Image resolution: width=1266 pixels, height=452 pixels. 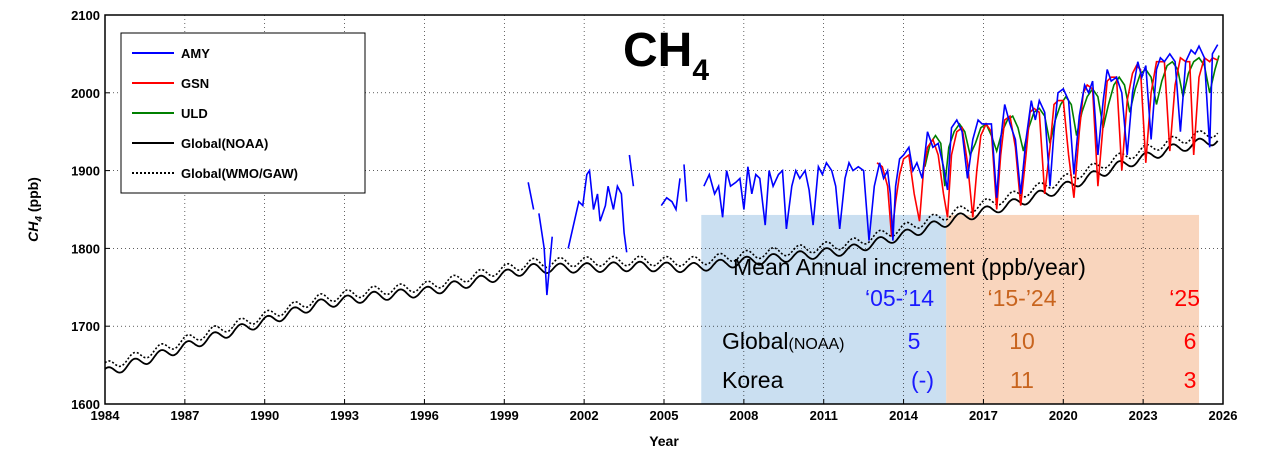 I want to click on series-line-gsn, so click(x=1047, y=146).